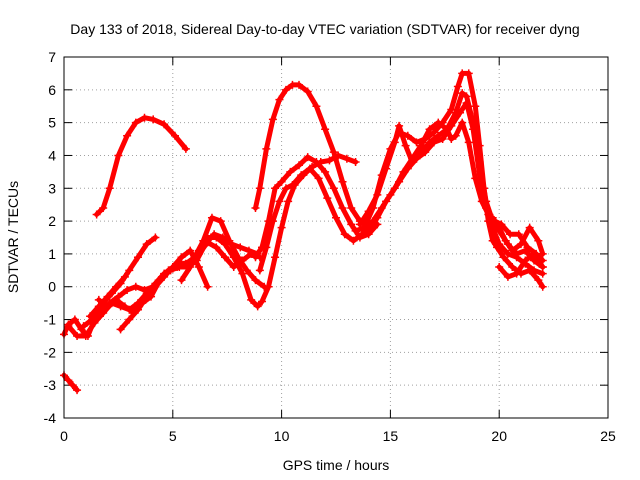 This screenshot has height=480, width=640. I want to click on x-axis-label: GPS time / hours, so click(336, 465).